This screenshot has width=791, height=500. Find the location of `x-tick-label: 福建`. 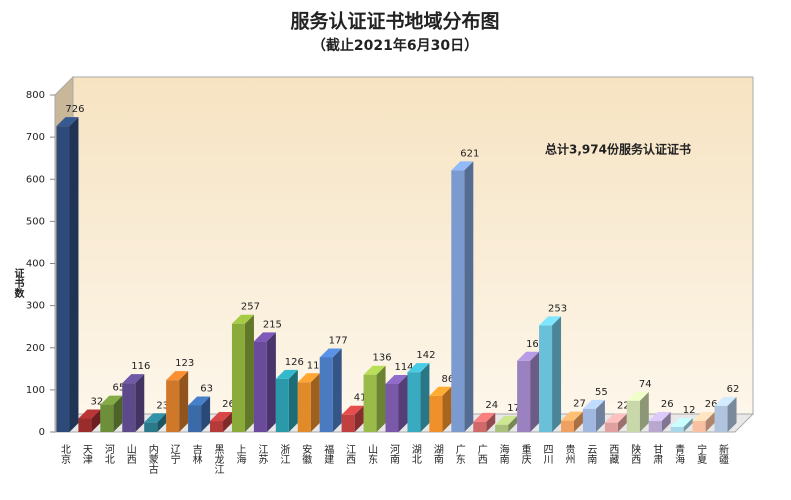

x-tick-label: 福建 is located at coordinates (328, 453).